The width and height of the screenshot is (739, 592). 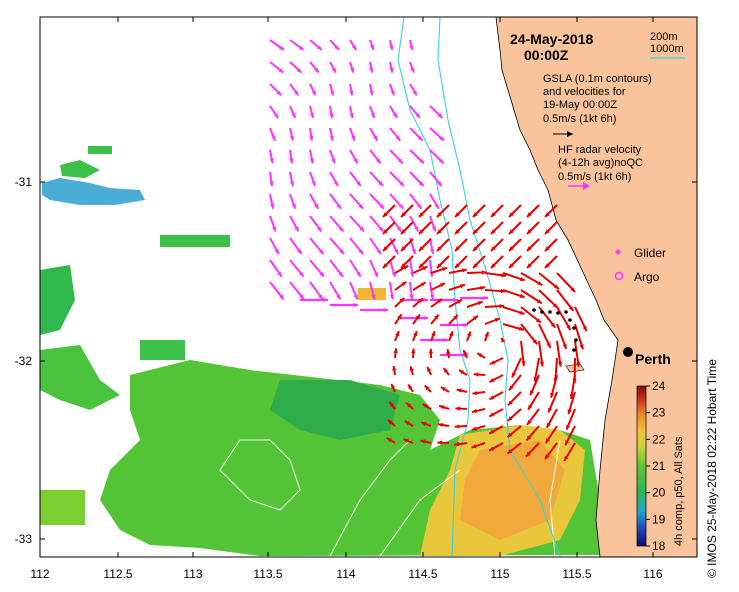 What do you see at coordinates (628, 352) in the screenshot?
I see `perth-marker` at bounding box center [628, 352].